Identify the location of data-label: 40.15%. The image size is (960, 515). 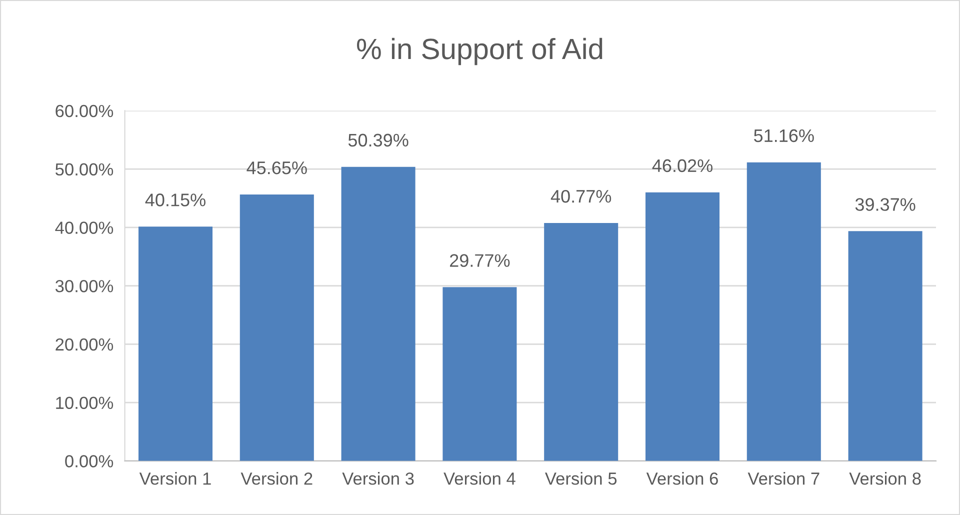
(175, 200).